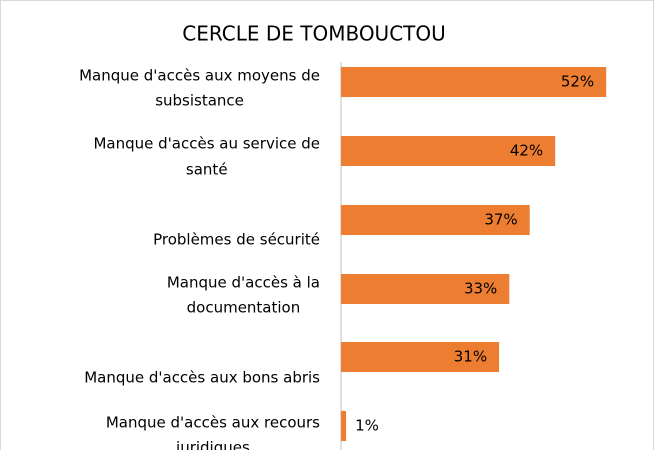 The height and width of the screenshot is (450, 654). What do you see at coordinates (244, 308) in the screenshot?
I see `category-label: documentation` at bounding box center [244, 308].